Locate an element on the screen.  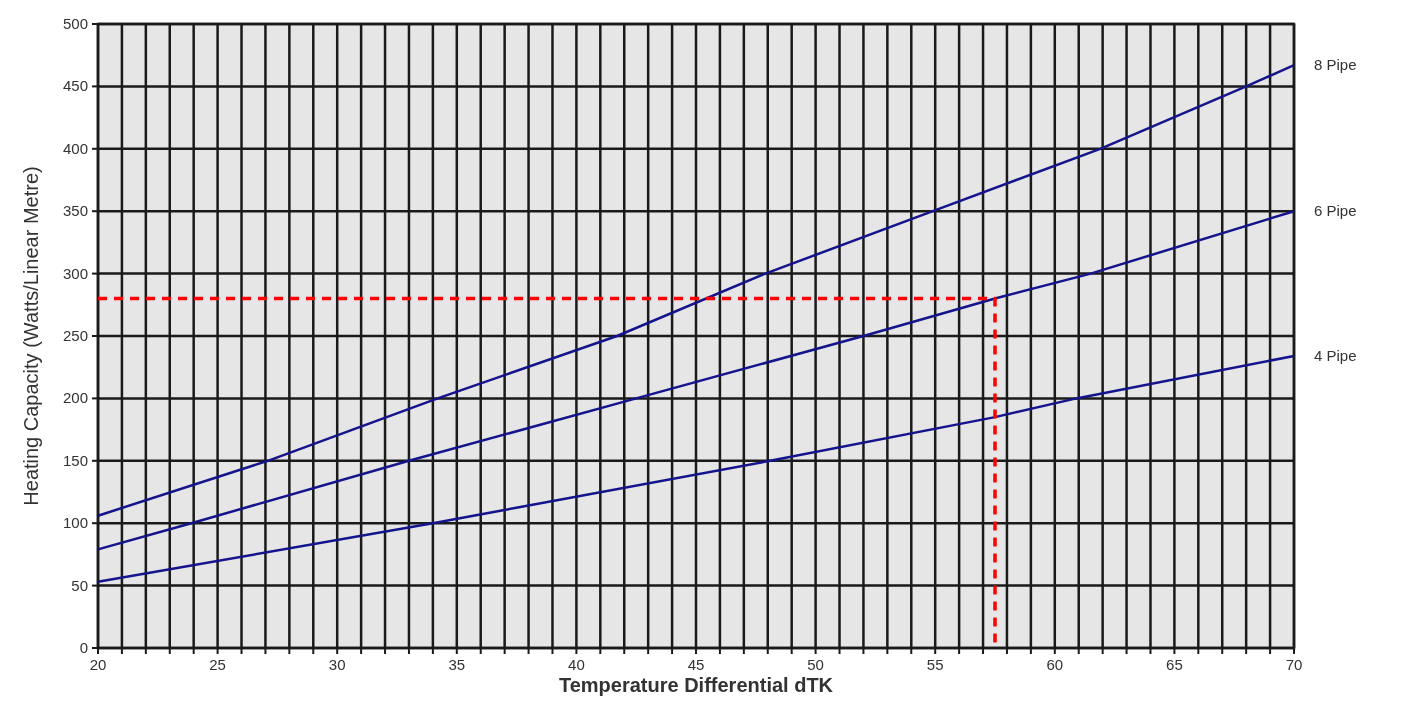
y-tick-label: 350 is located at coordinates (75, 211).